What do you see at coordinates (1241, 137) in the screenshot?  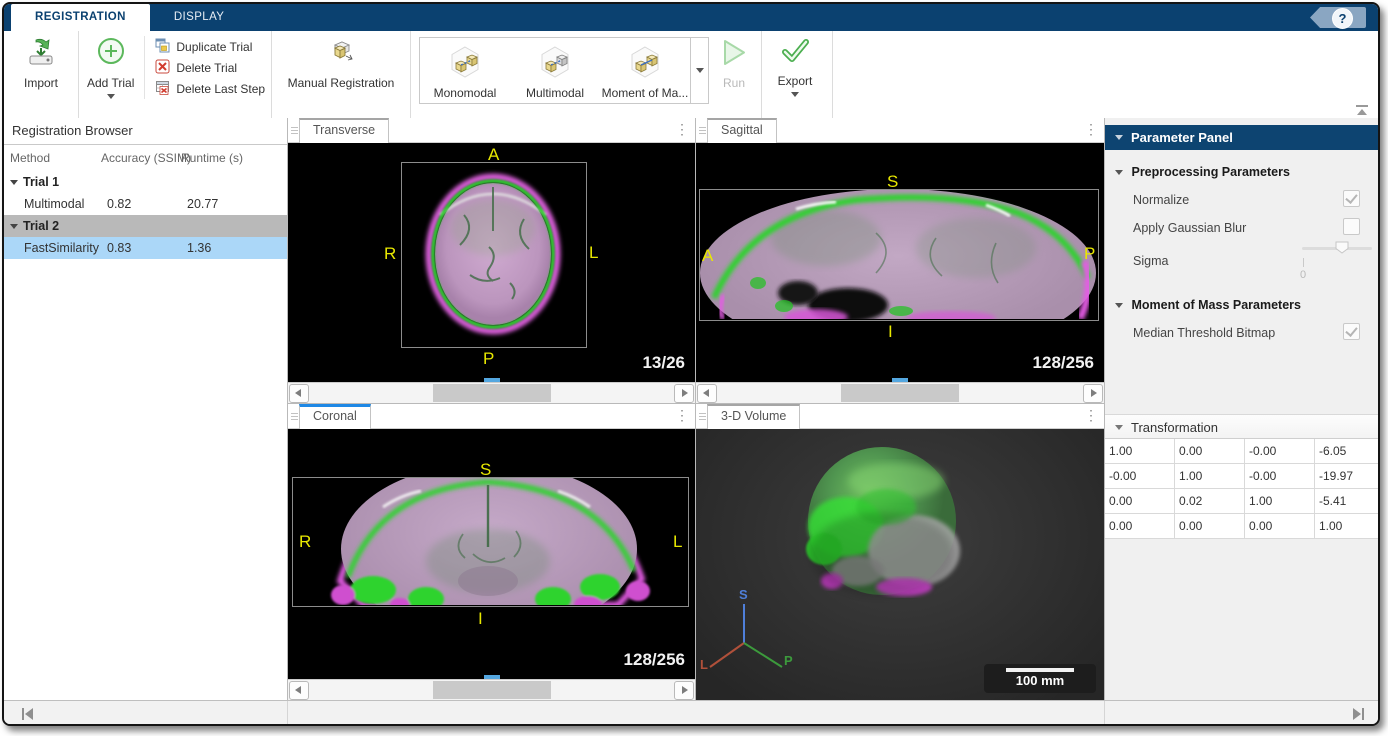 I see `parameter-panel-header: Parameter Panel` at bounding box center [1241, 137].